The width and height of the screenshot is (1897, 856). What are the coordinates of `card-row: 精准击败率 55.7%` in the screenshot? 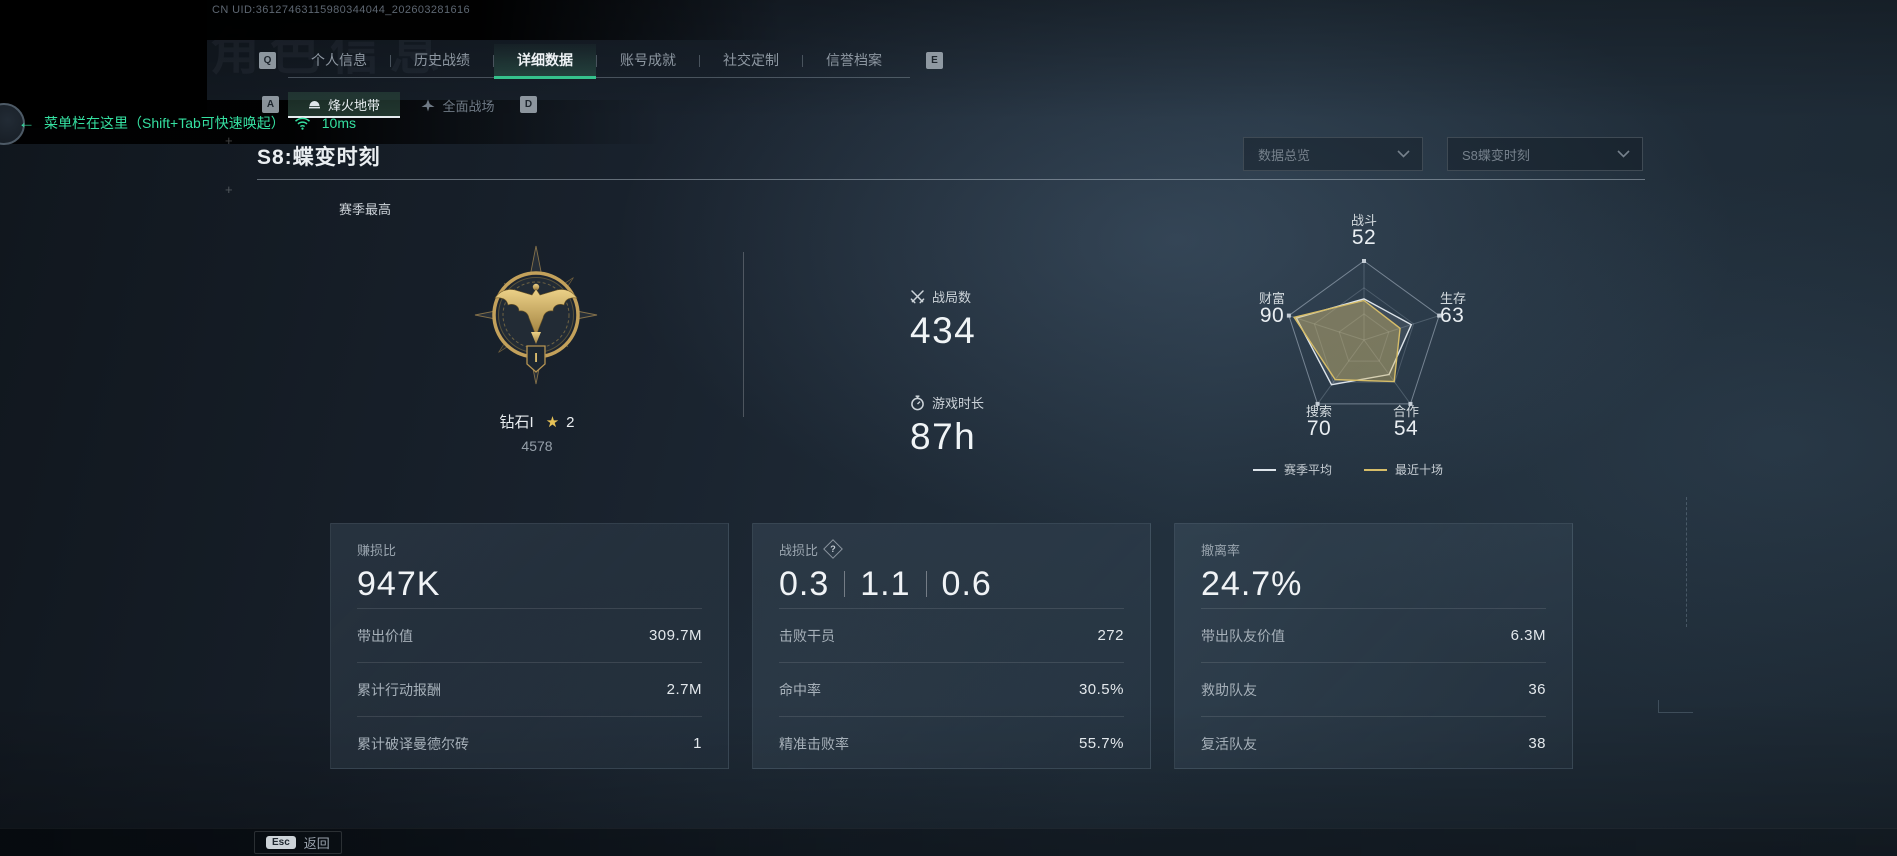 It's located at (951, 743).